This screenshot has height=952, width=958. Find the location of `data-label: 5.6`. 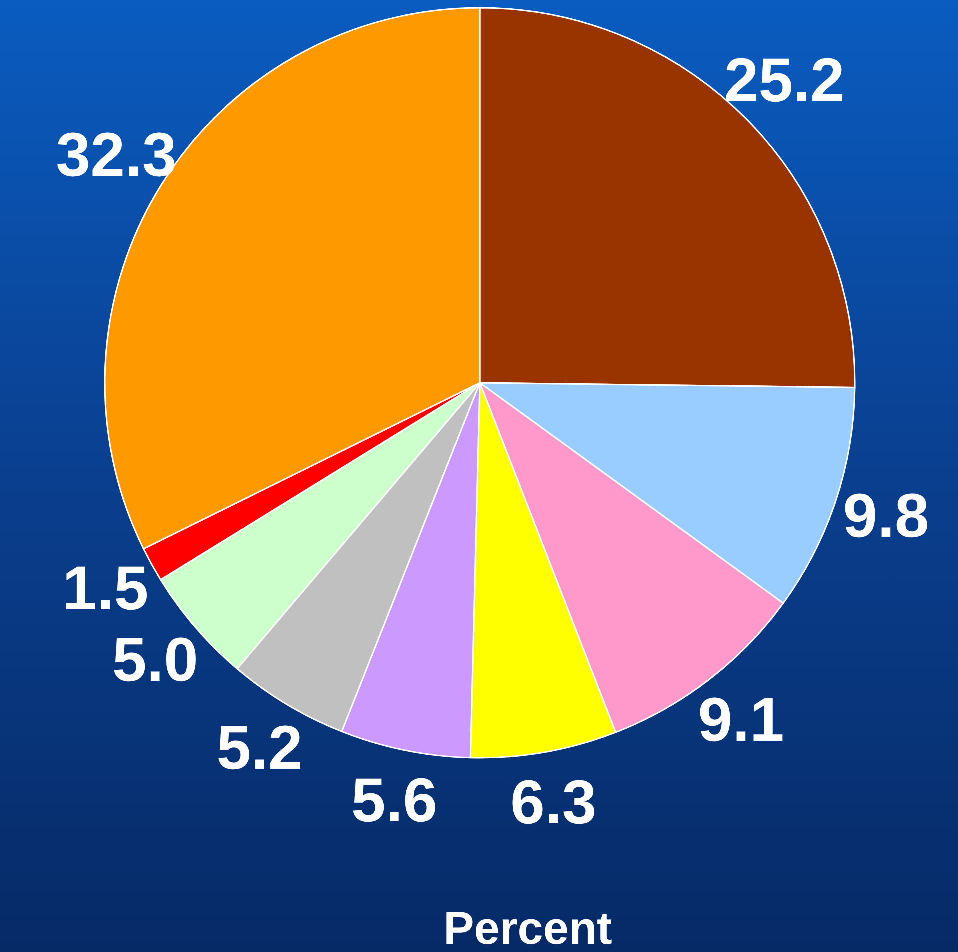

data-label: 5.6 is located at coordinates (394, 801).